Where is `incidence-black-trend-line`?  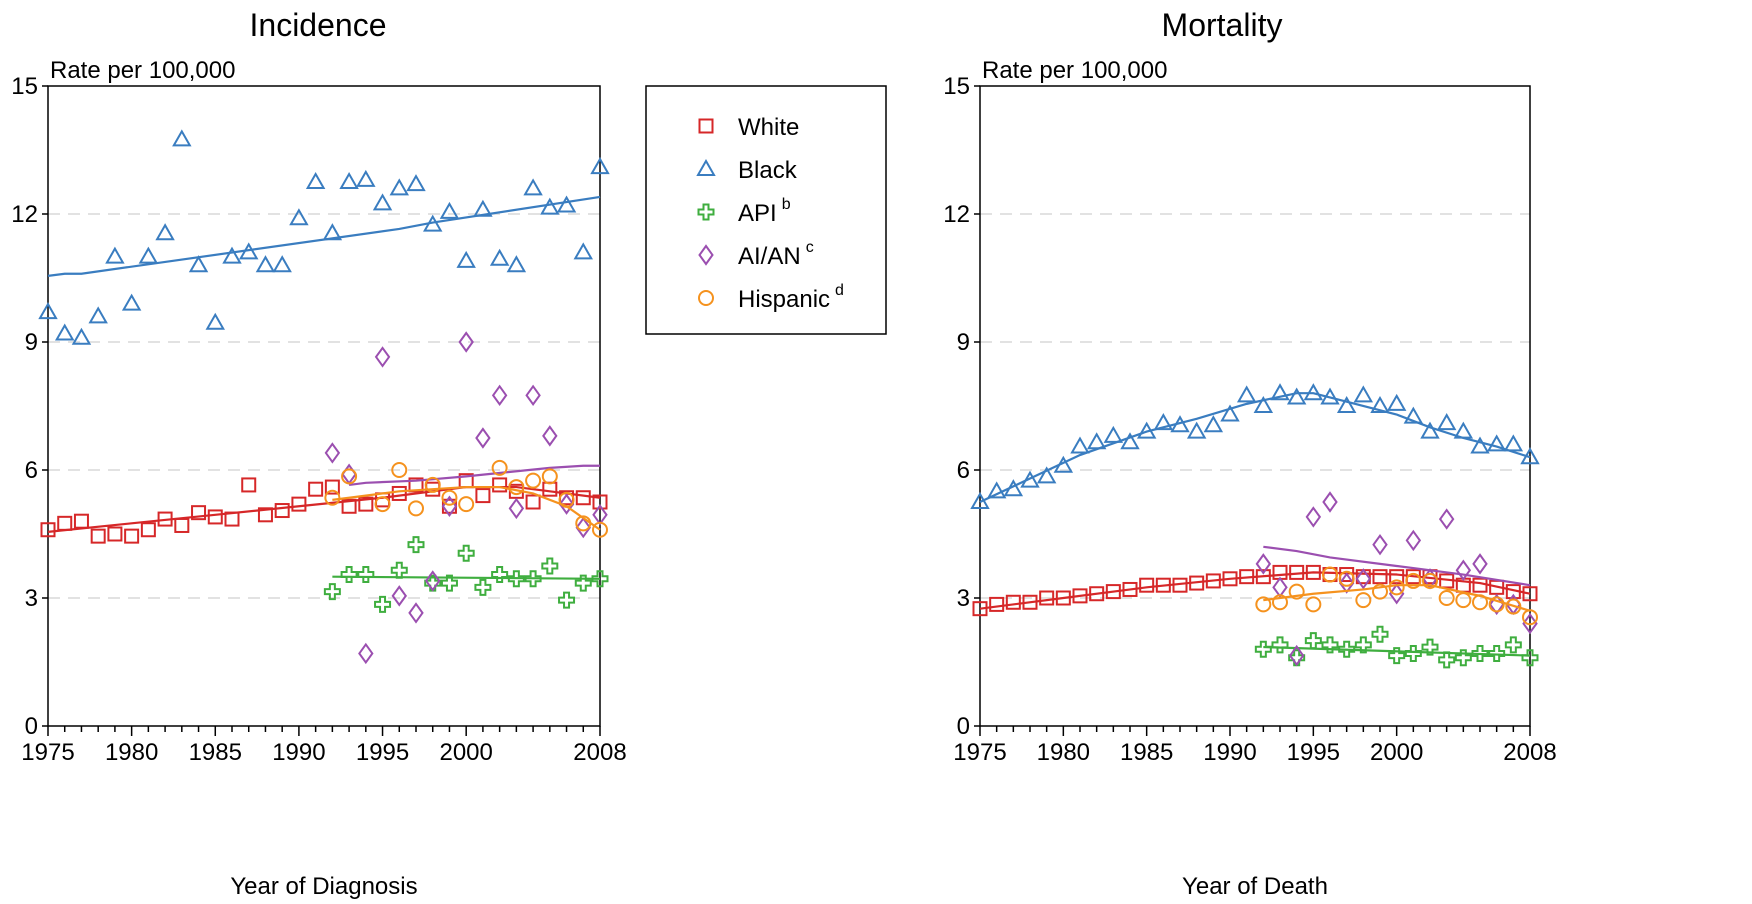
incidence-black-trend-line is located at coordinates (324, 236).